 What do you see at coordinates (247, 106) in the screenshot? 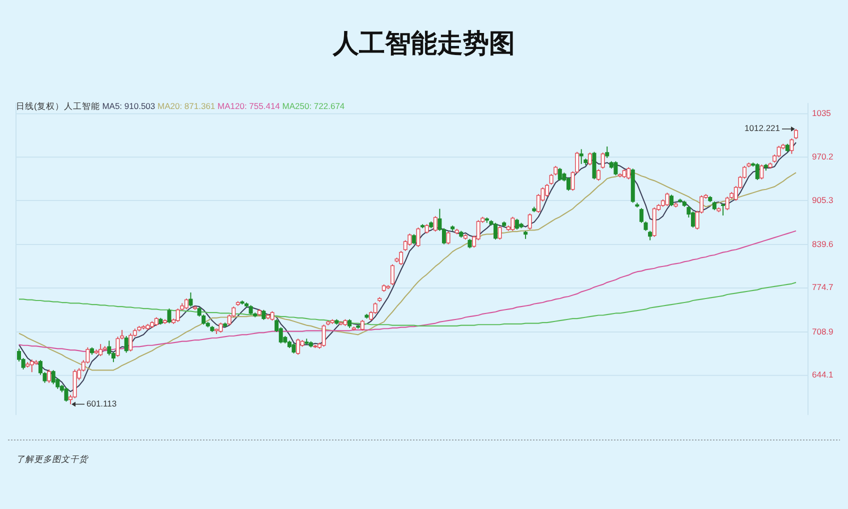
I see `text: MA120: 755.414` at bounding box center [247, 106].